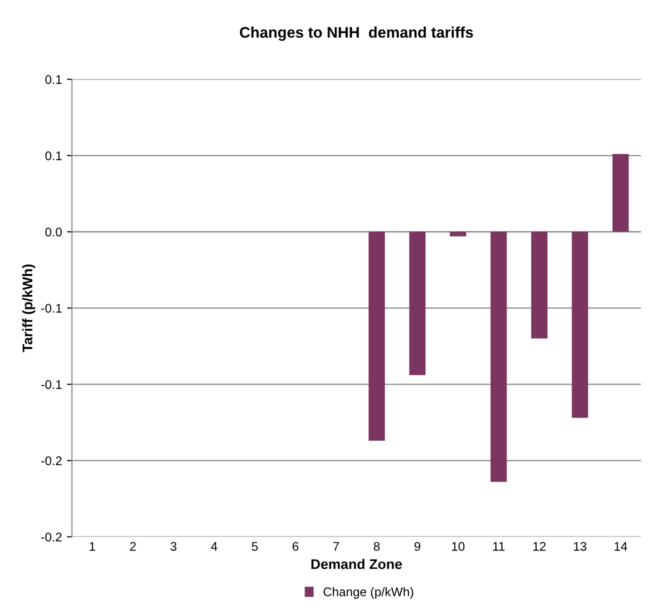 This screenshot has width=654, height=610. Describe the element at coordinates (53, 232) in the screenshot. I see `y-tick-label: 0.0` at that location.